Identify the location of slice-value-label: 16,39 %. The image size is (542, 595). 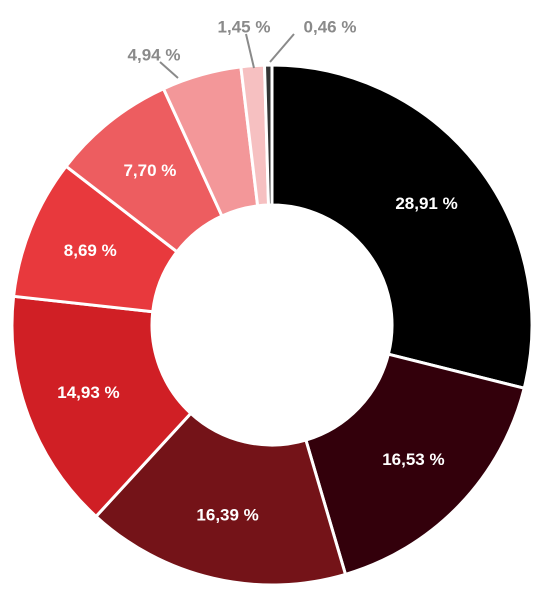
(227, 514).